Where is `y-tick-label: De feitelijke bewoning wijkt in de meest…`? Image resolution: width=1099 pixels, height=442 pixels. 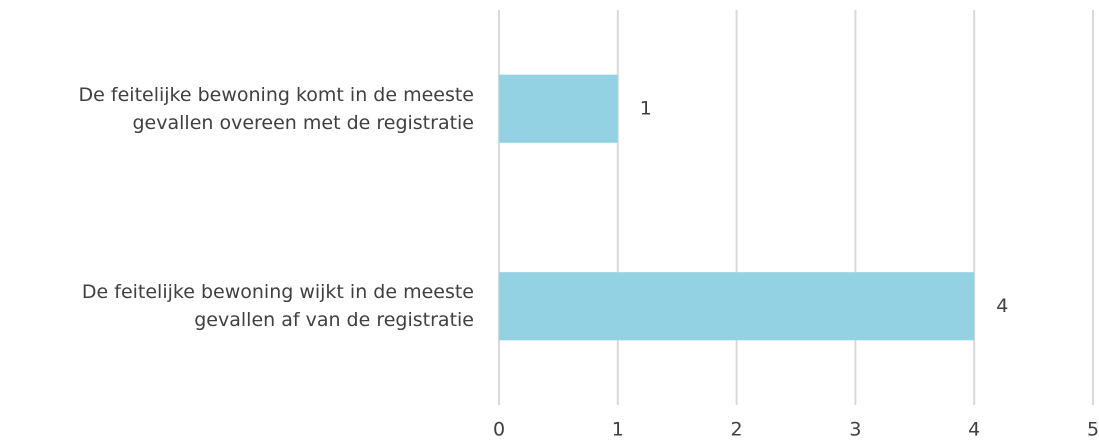 y-tick-label: De feitelijke bewoning wijkt in de meest… is located at coordinates (277, 306).